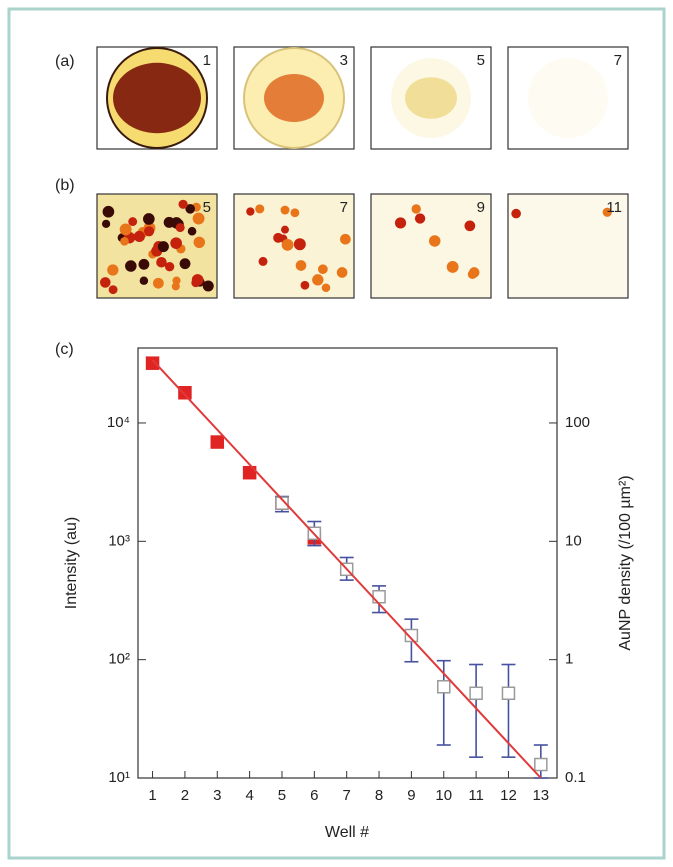 Image resolution: width=673 pixels, height=867 pixels. What do you see at coordinates (249, 795) in the screenshot?
I see `x-tick-label: 4` at bounding box center [249, 795].